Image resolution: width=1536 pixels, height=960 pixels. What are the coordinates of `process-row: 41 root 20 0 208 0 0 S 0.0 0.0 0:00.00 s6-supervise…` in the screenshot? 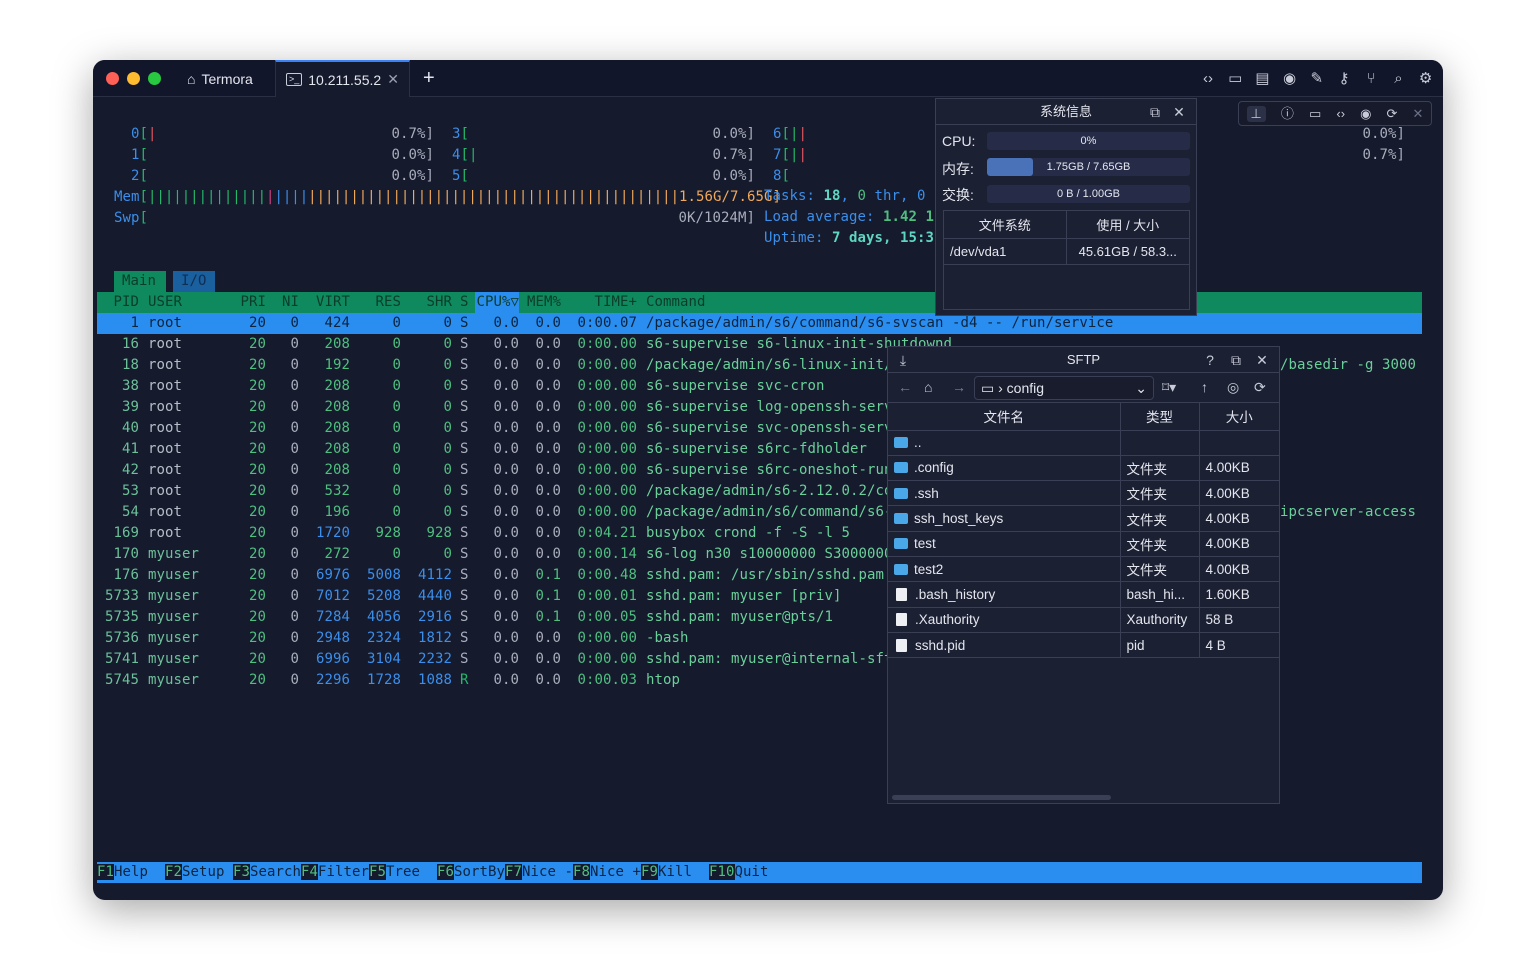 It's located at (759, 449).